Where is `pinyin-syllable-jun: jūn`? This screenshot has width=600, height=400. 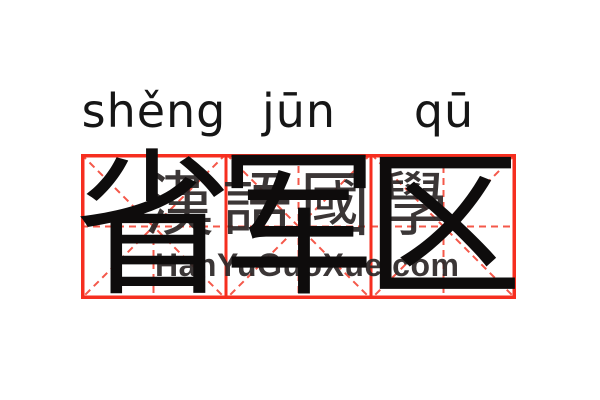 pinyin-syllable-jun: jūn is located at coordinates (299, 111).